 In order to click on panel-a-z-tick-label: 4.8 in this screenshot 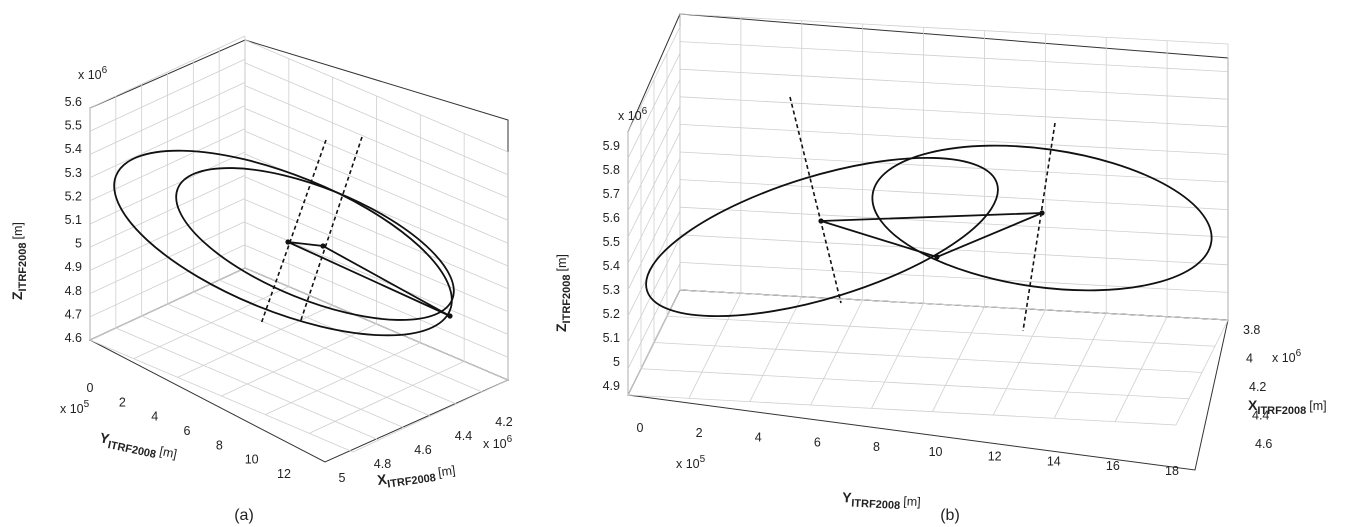, I will do `click(73, 291)`.